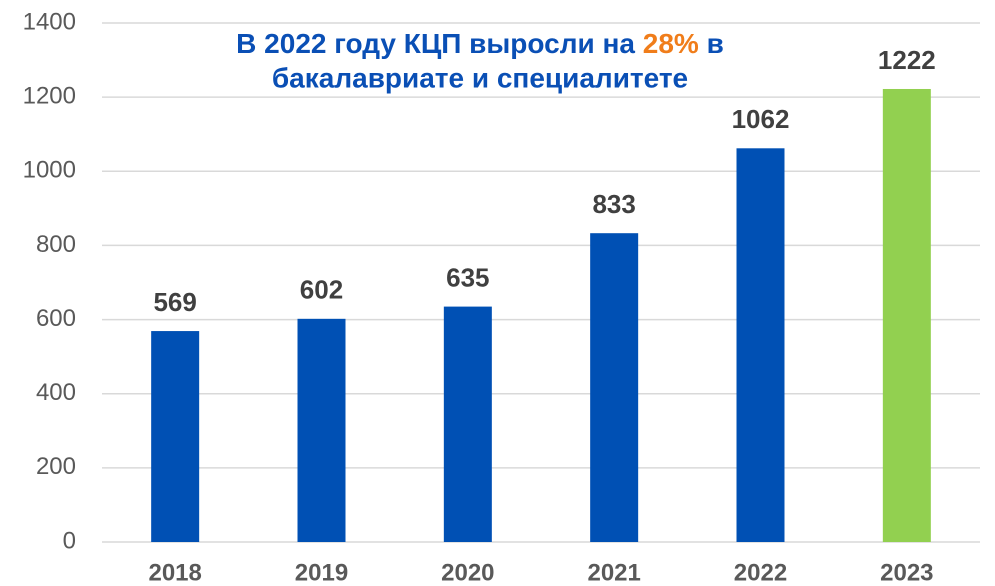 The height and width of the screenshot is (586, 995). What do you see at coordinates (56, 466) in the screenshot?
I see `y-tick-label: 200` at bounding box center [56, 466].